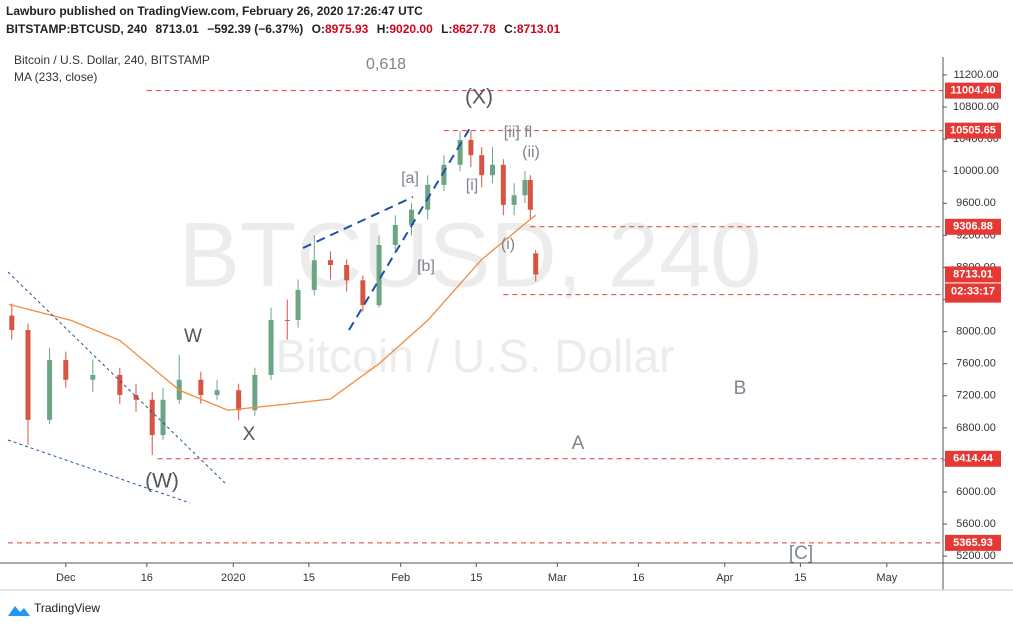 This screenshot has height=628, width=1013. I want to click on annotation: [C], so click(801, 553).